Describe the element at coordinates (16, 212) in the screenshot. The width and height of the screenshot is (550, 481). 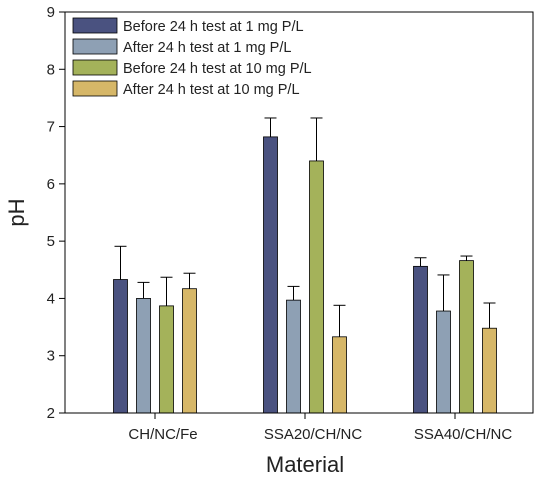
I see `y-axis-title: pH` at that location.